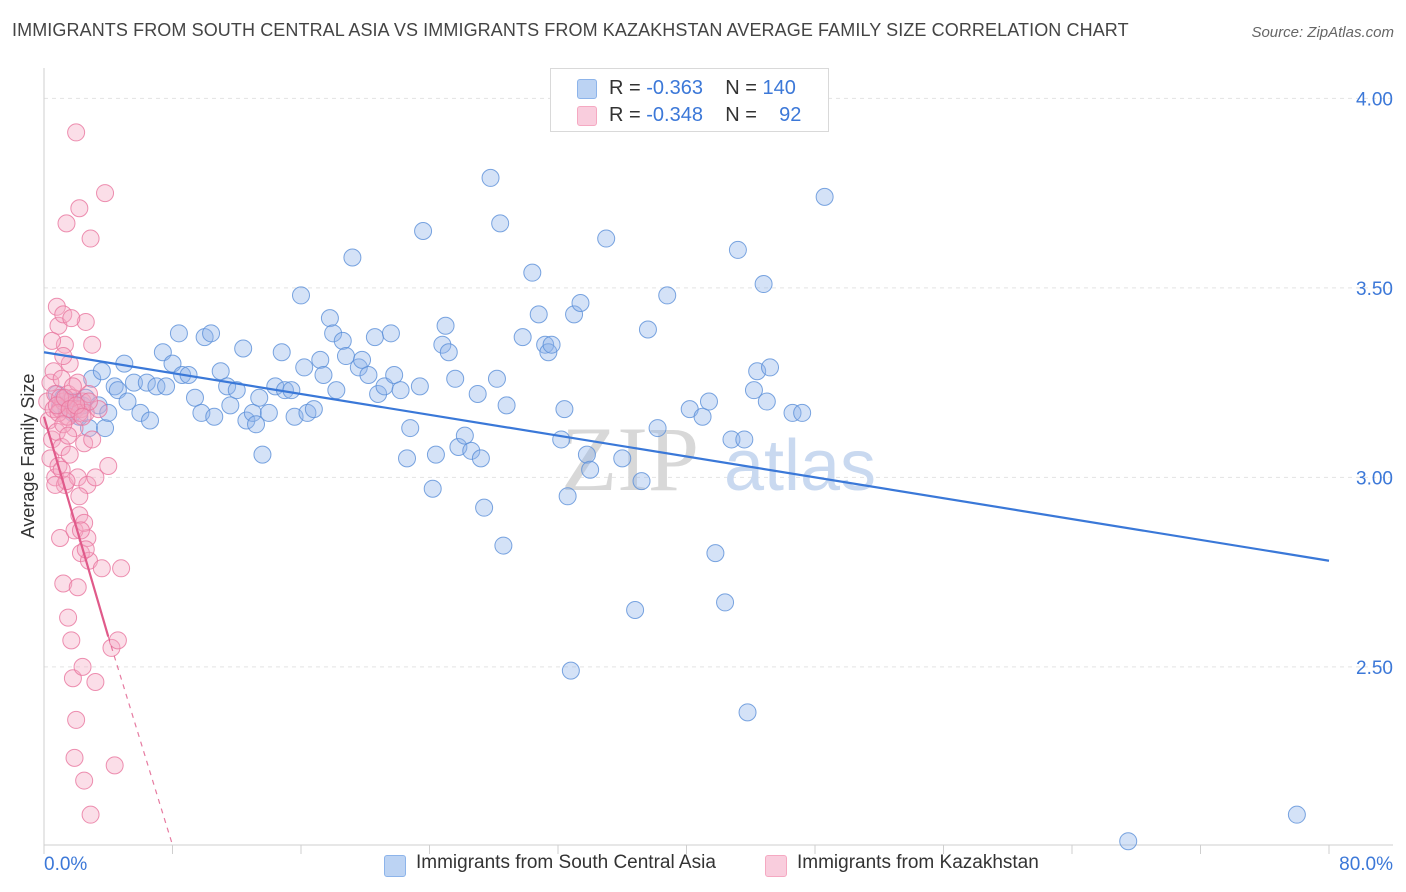 The image size is (1406, 892). I want to click on legend-n-label: N =, so click(744, 88).